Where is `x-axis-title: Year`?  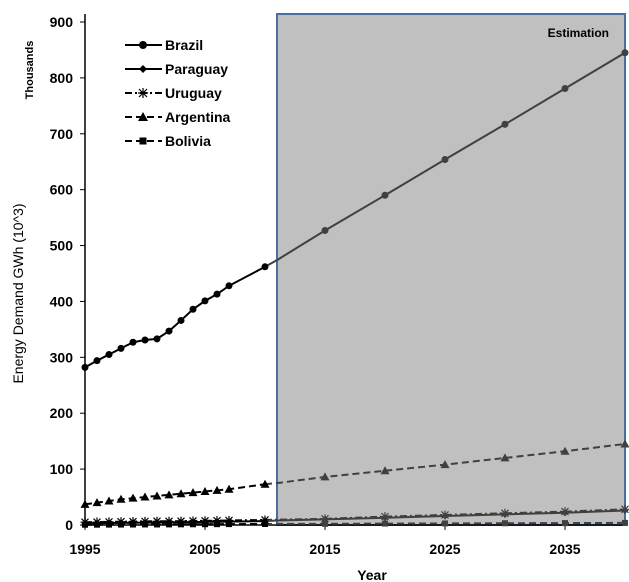 x-axis-title: Year is located at coordinates (372, 574).